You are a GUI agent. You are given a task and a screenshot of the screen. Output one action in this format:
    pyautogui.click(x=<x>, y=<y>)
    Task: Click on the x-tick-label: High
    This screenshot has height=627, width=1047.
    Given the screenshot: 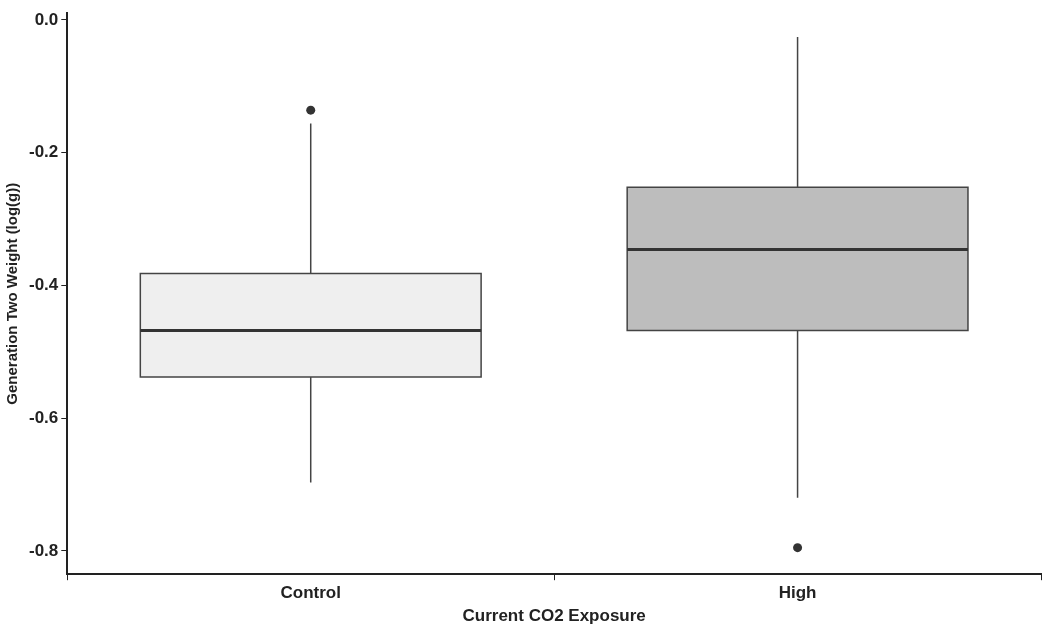 What is the action you would take?
    pyautogui.click(x=797, y=593)
    